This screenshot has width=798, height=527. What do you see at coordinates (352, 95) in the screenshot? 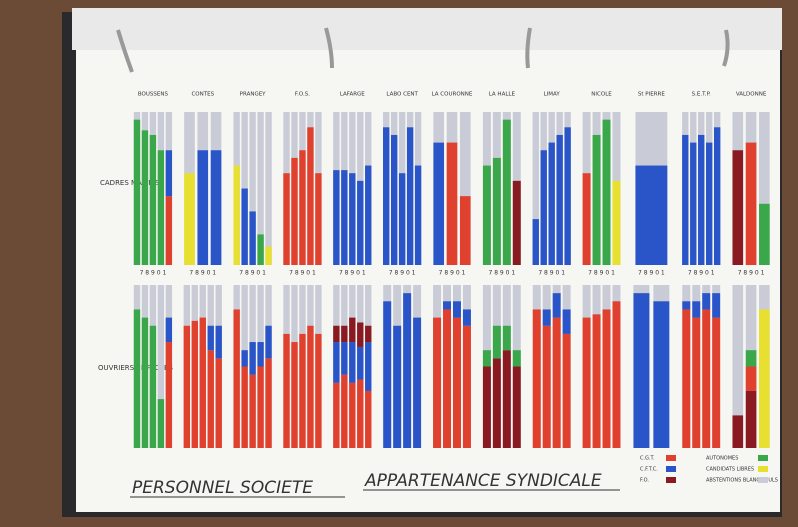
I see `group-label: LAFARGE` at bounding box center [352, 95].